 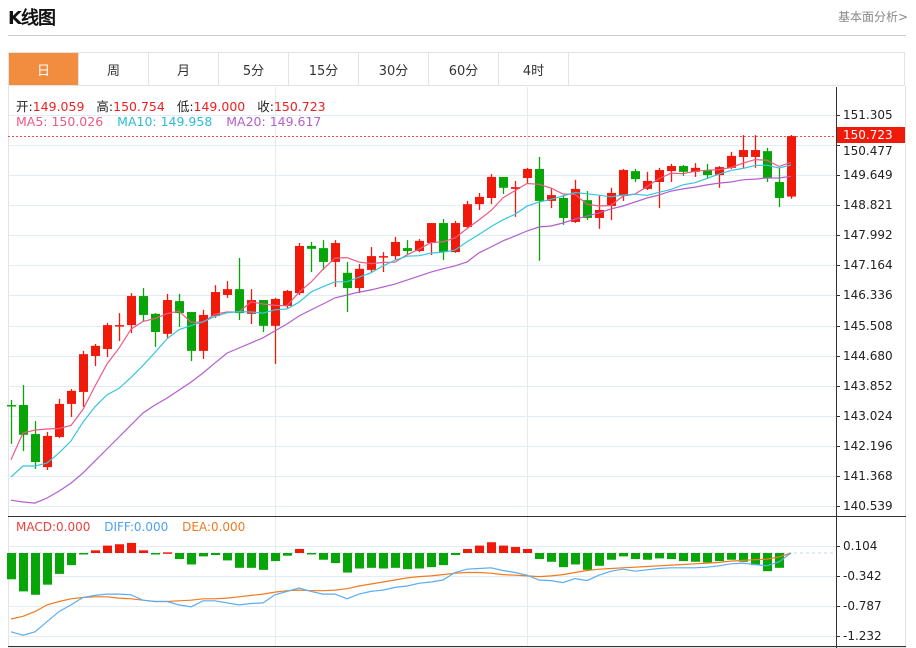 I want to click on ma-info: MA5: 150.026 MA10: 149.958 MA20: 149.617, so click(x=168, y=121).